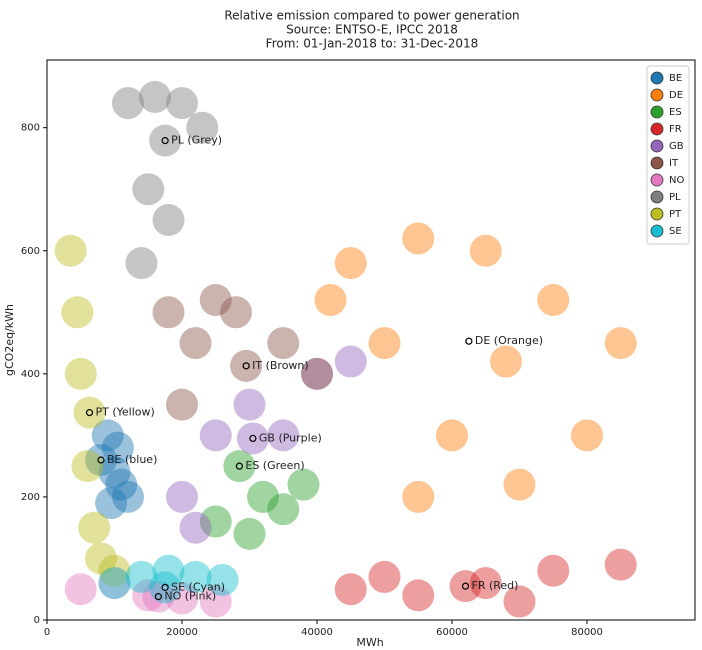  What do you see at coordinates (290, 437) in the screenshot?
I see `annotation-label: GB (Purple)` at bounding box center [290, 437].